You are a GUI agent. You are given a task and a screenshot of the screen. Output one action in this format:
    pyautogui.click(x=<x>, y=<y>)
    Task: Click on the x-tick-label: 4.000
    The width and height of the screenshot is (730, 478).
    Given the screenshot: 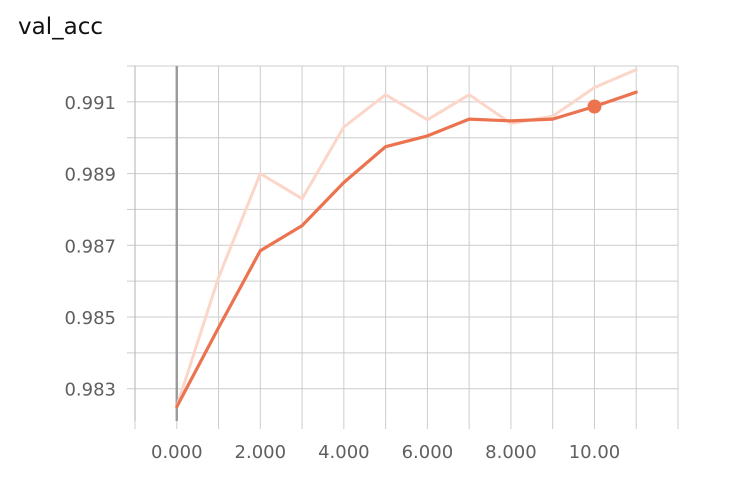 What is the action you would take?
    pyautogui.click(x=344, y=452)
    